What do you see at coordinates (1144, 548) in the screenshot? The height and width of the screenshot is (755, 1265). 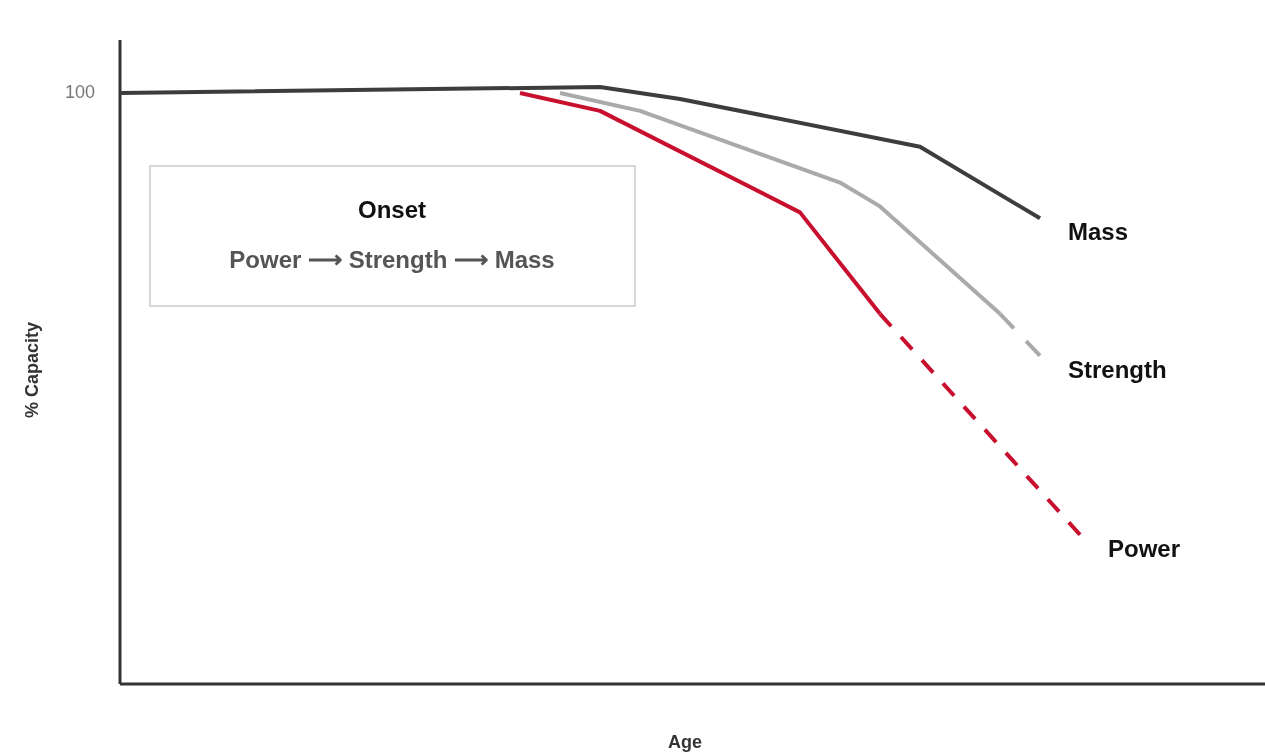 I see `series-label: Power` at bounding box center [1144, 548].